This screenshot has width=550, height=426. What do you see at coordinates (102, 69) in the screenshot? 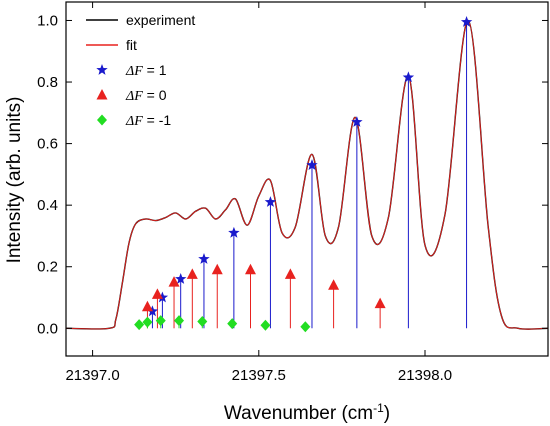
I see `legend-star-swatch` at bounding box center [102, 69].